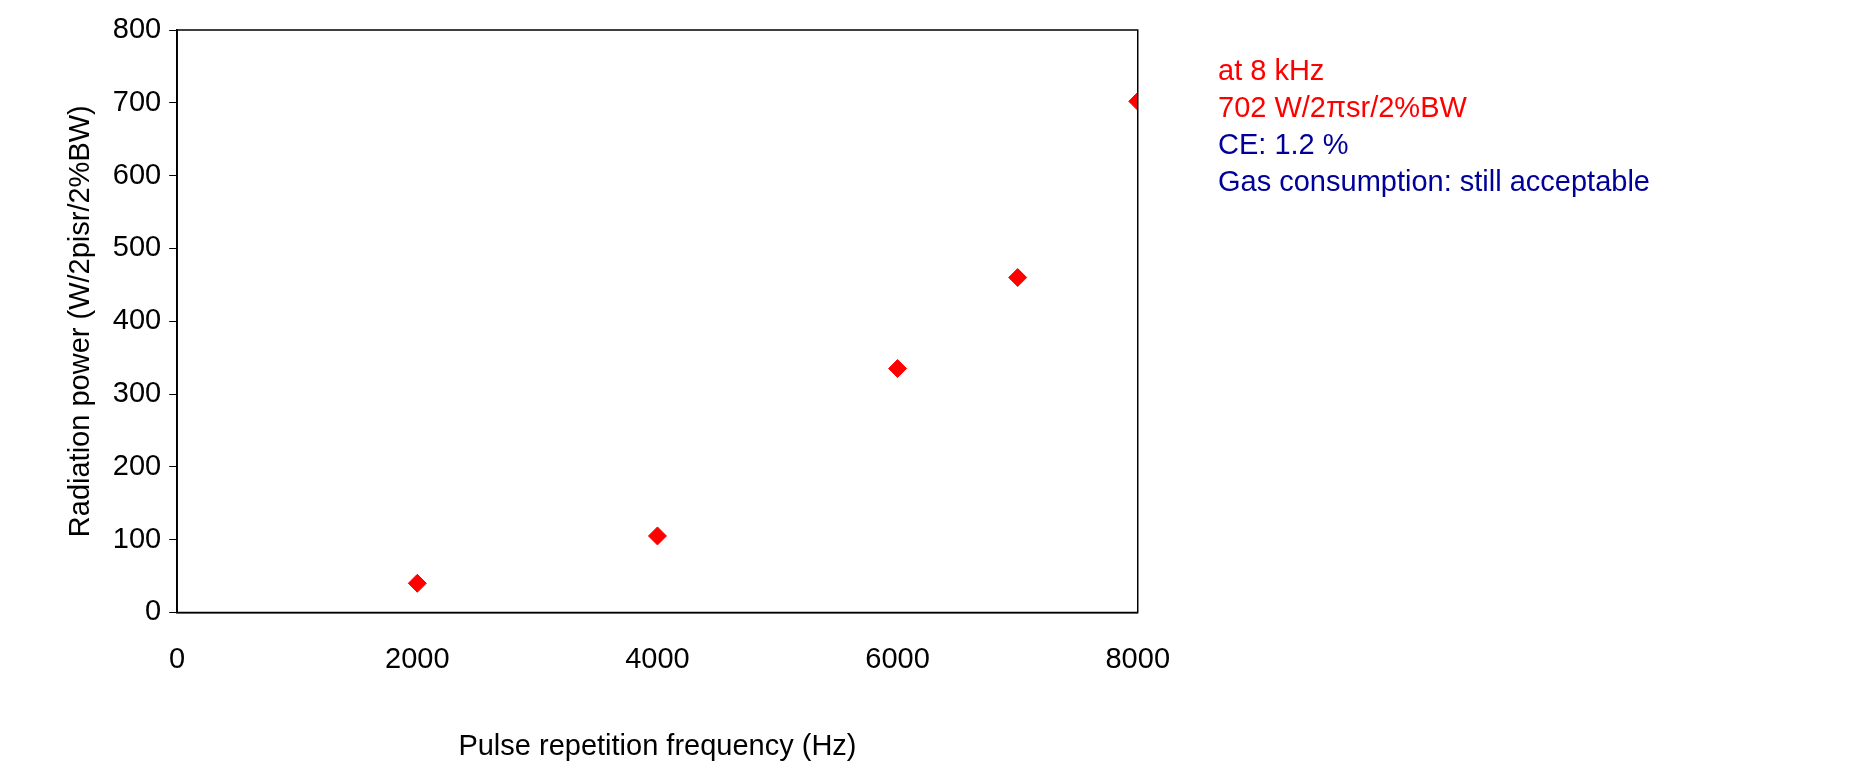 The width and height of the screenshot is (1867, 774). What do you see at coordinates (177, 657) in the screenshot?
I see `x-tick-label: 0` at bounding box center [177, 657].